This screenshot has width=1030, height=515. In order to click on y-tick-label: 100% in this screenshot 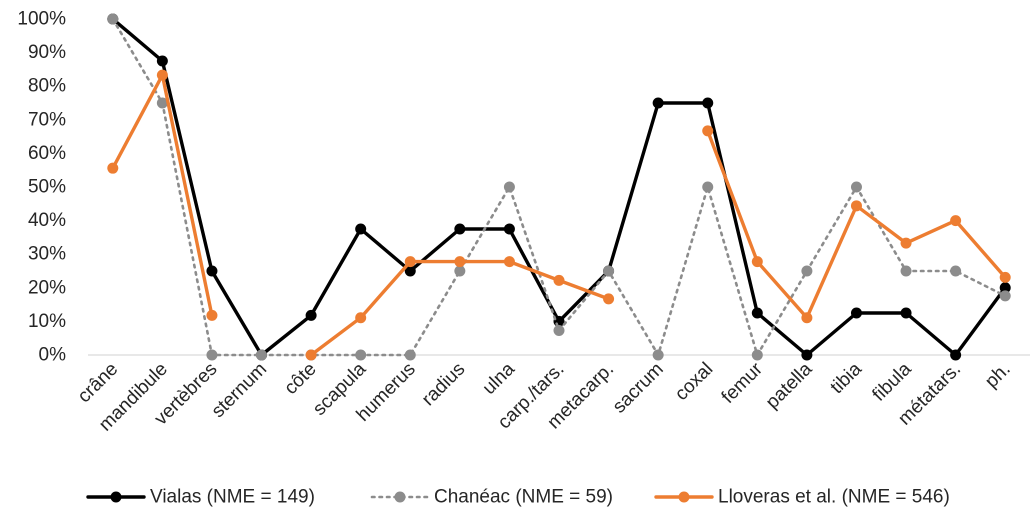, I will do `click(41, 19)`.